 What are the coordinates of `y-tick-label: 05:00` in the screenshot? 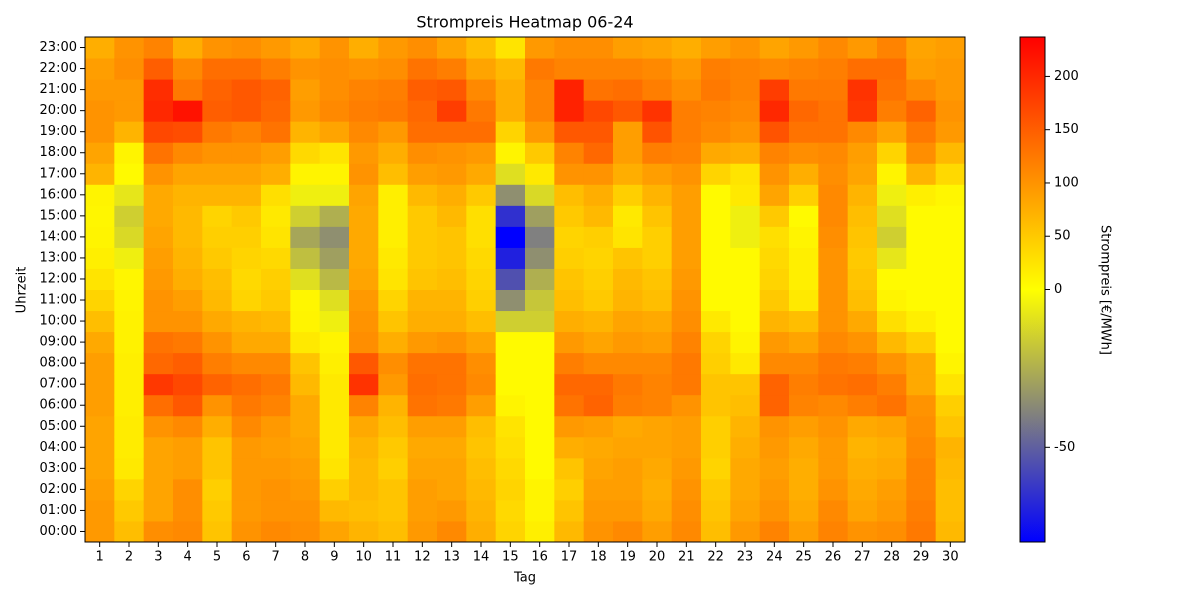 It's located at (58, 426).